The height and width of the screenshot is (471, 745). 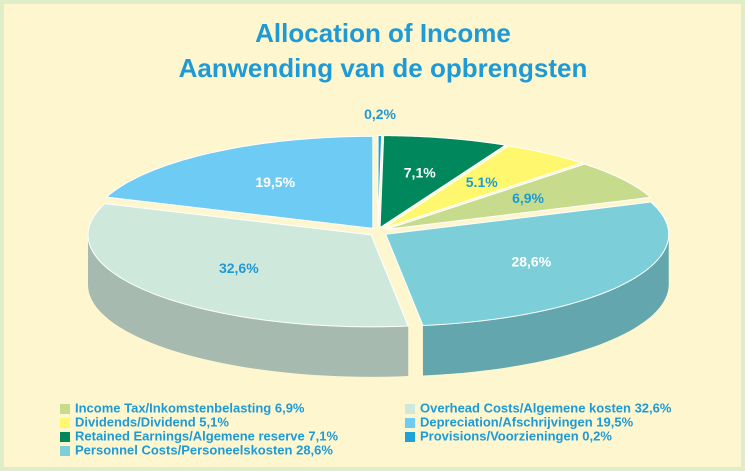 I want to click on slice-label: 5.1%, so click(x=482, y=182).